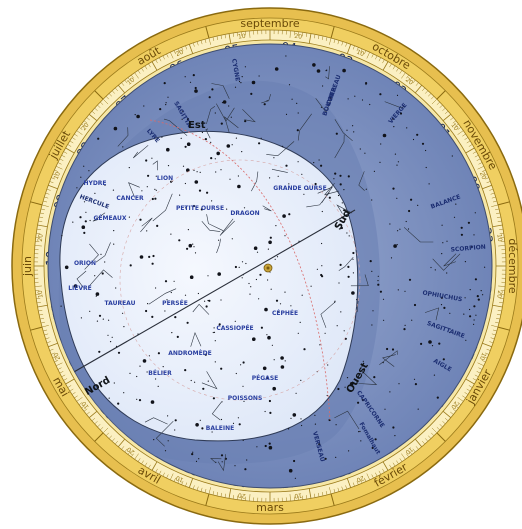 The image size is (522, 529). Describe the element at coordinates (245, 398) in the screenshot. I see `constellation-label: POISSONS` at that location.